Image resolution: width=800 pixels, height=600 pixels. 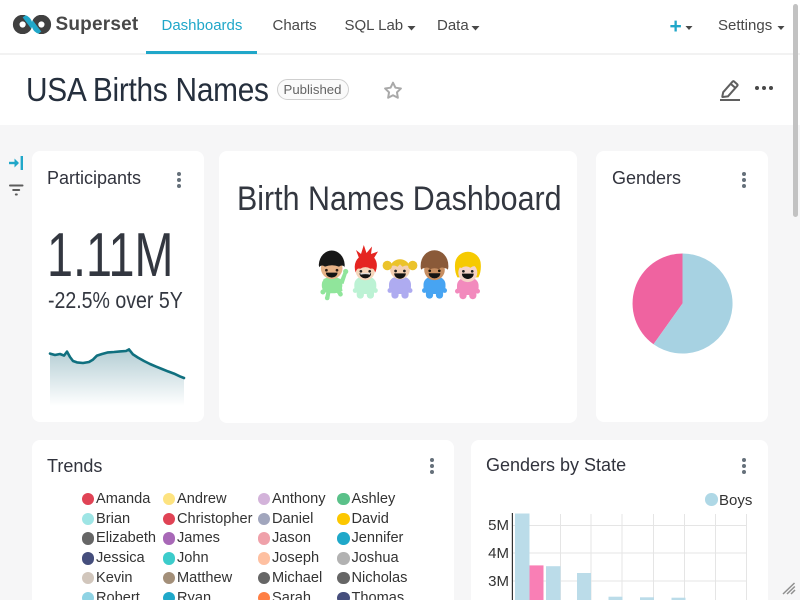 What do you see at coordinates (498, 553) in the screenshot?
I see `svg-text: 4M` at bounding box center [498, 553].